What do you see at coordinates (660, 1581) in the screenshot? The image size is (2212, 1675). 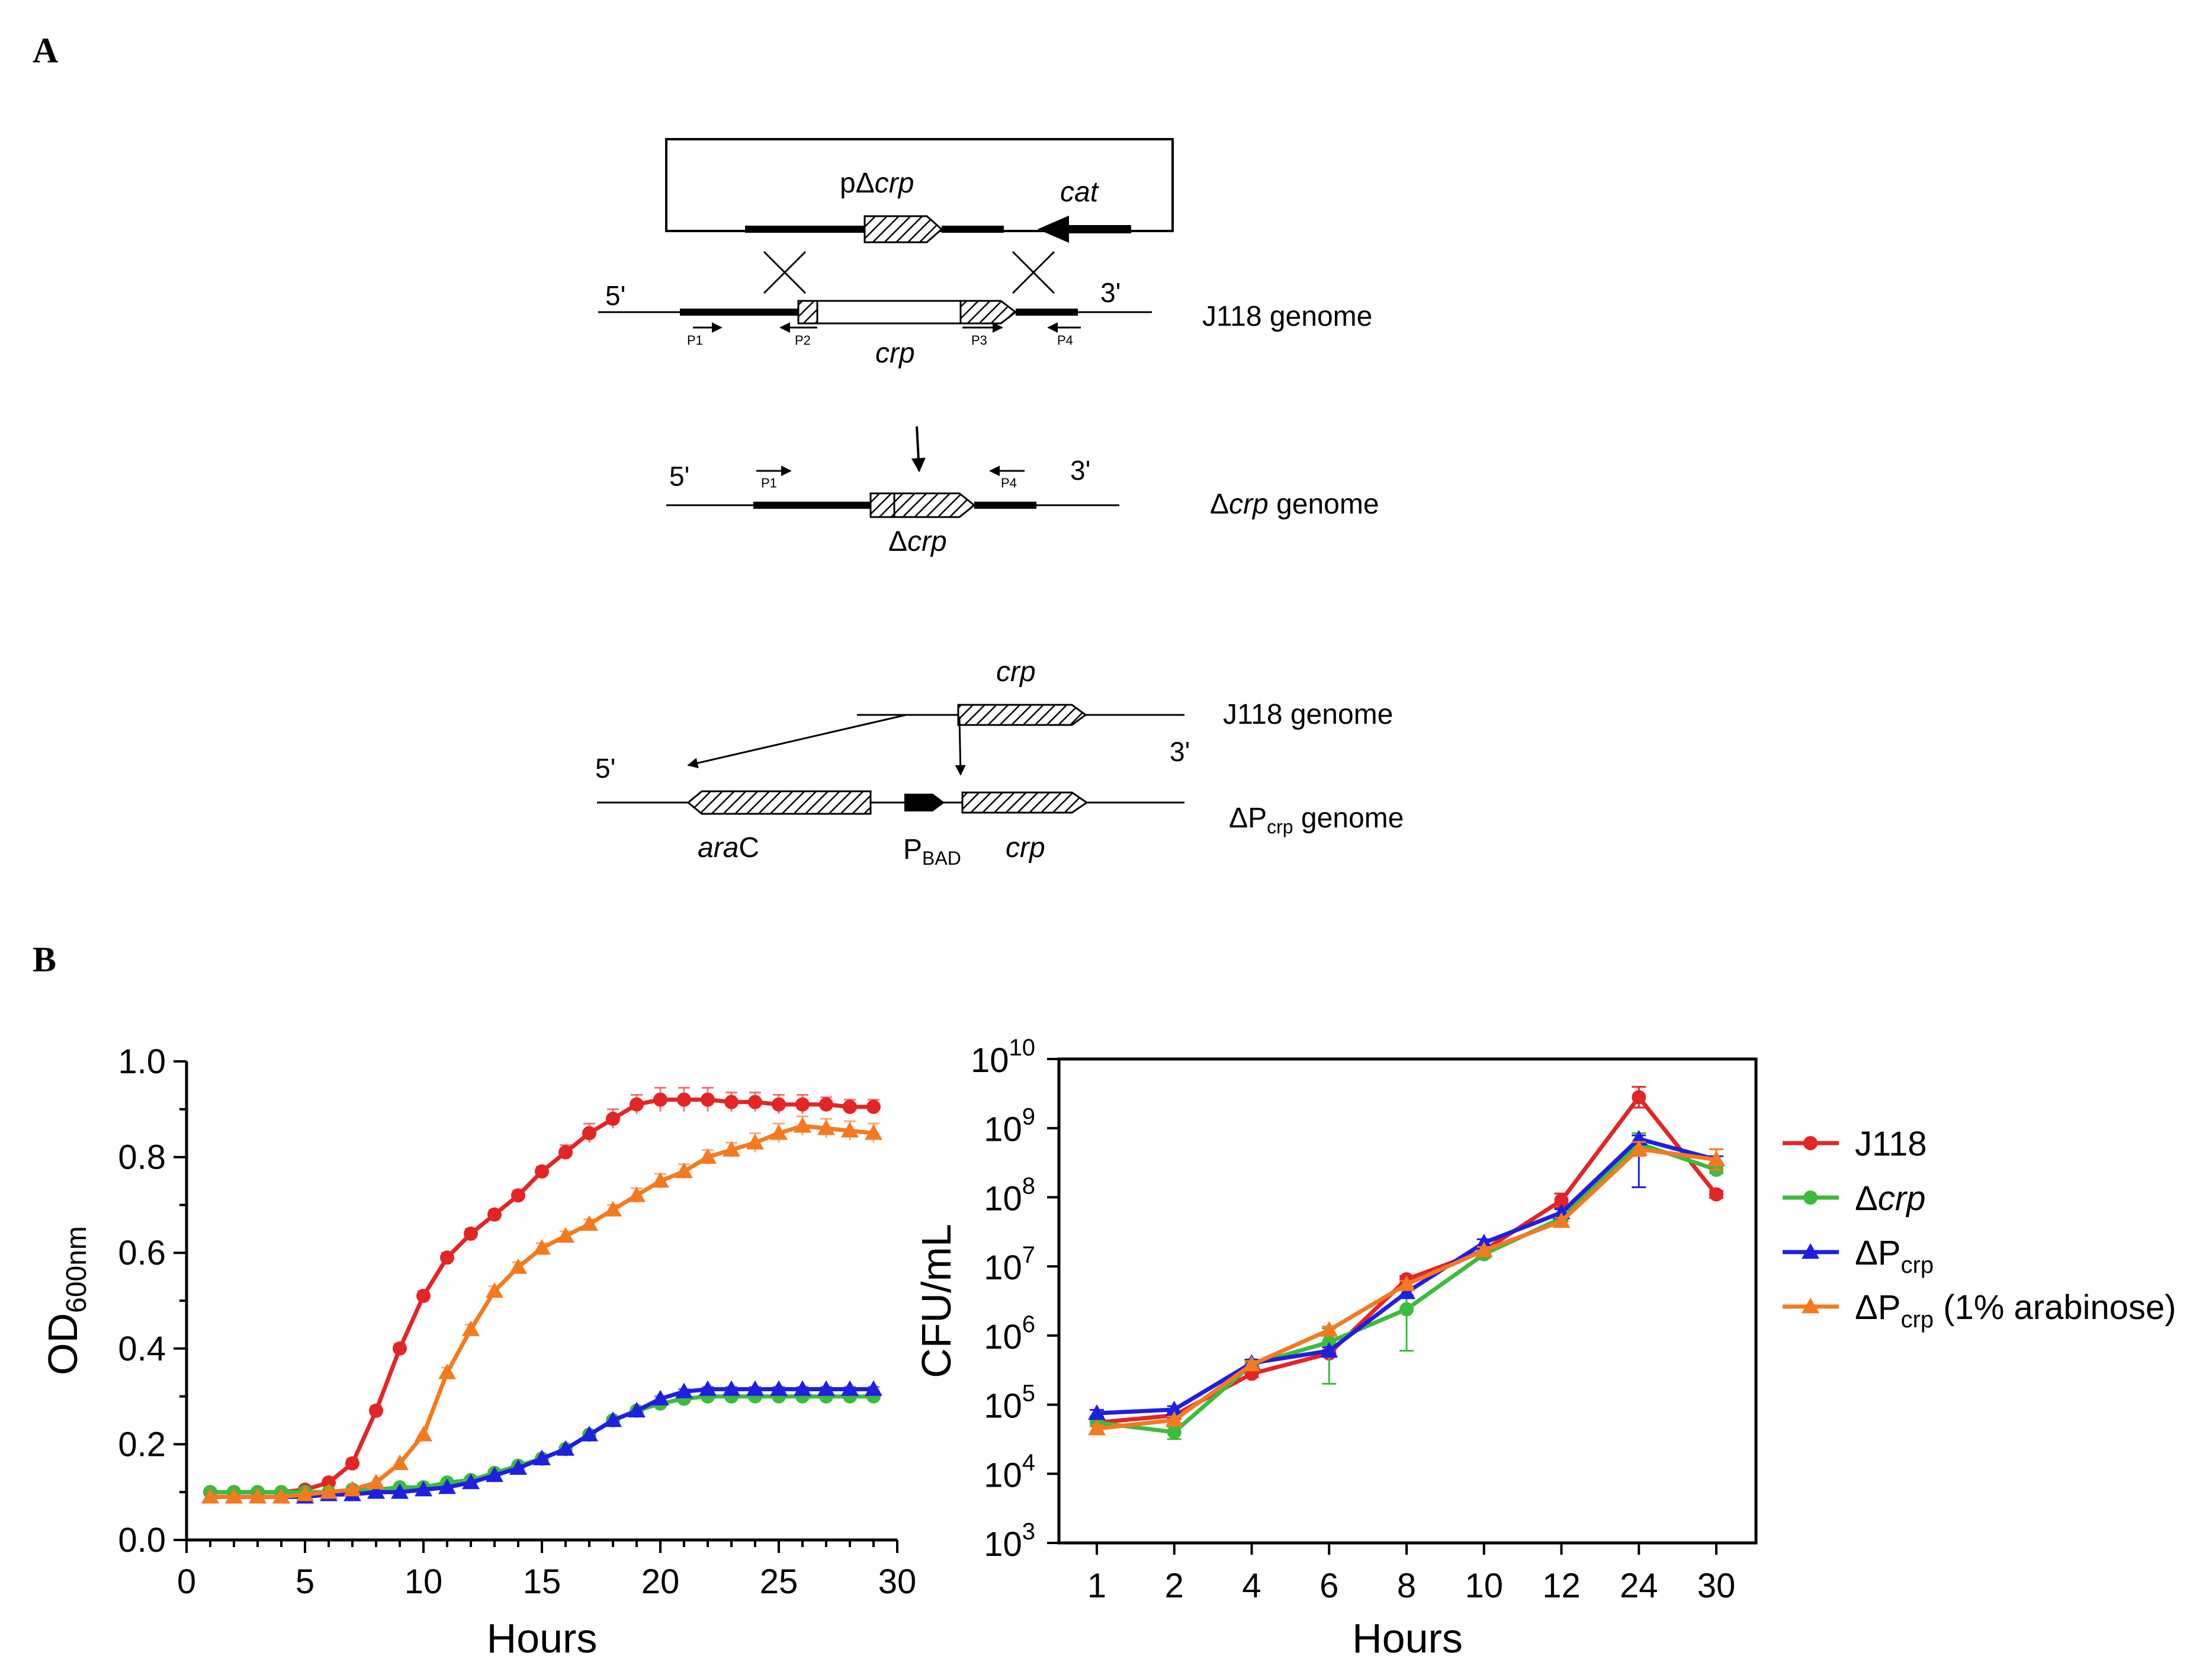 I see `od-x-tick-label: 20` at bounding box center [660, 1581].